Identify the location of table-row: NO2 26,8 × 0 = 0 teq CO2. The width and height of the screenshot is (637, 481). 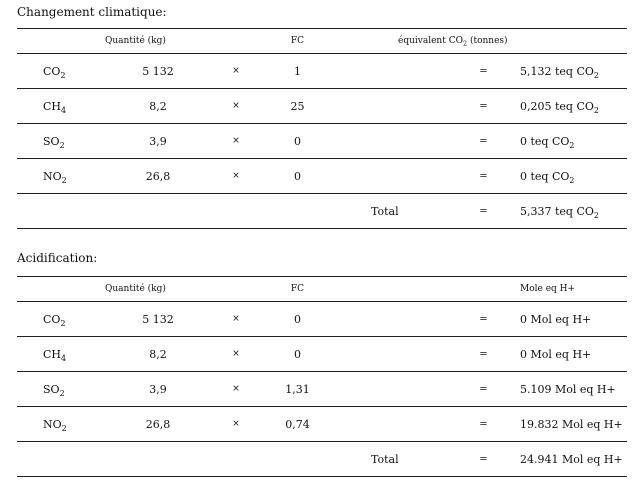
(322, 176).